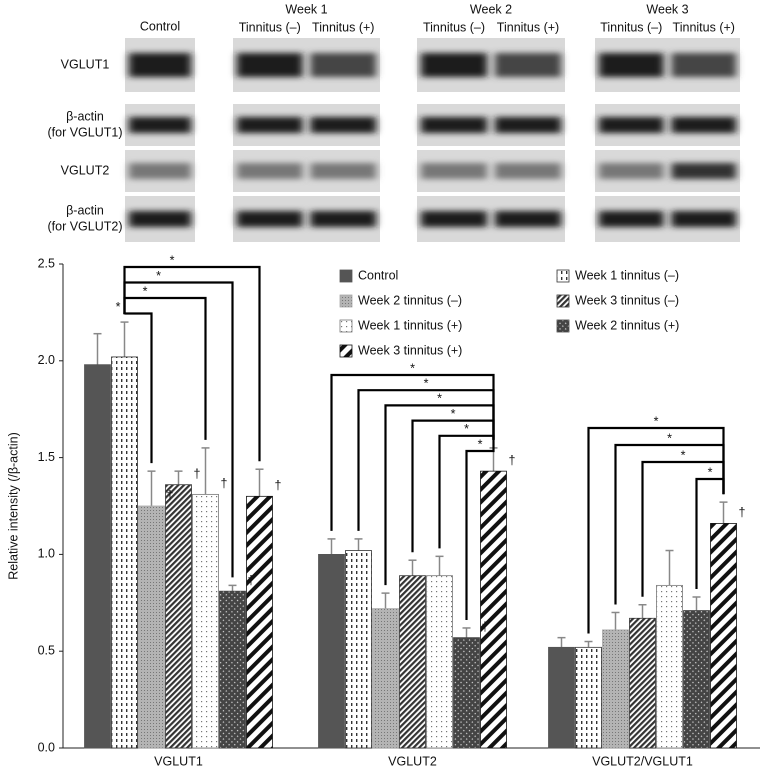 This screenshot has width=765, height=773. Describe the element at coordinates (46, 554) in the screenshot. I see `y-tick-label: 1.0` at that location.